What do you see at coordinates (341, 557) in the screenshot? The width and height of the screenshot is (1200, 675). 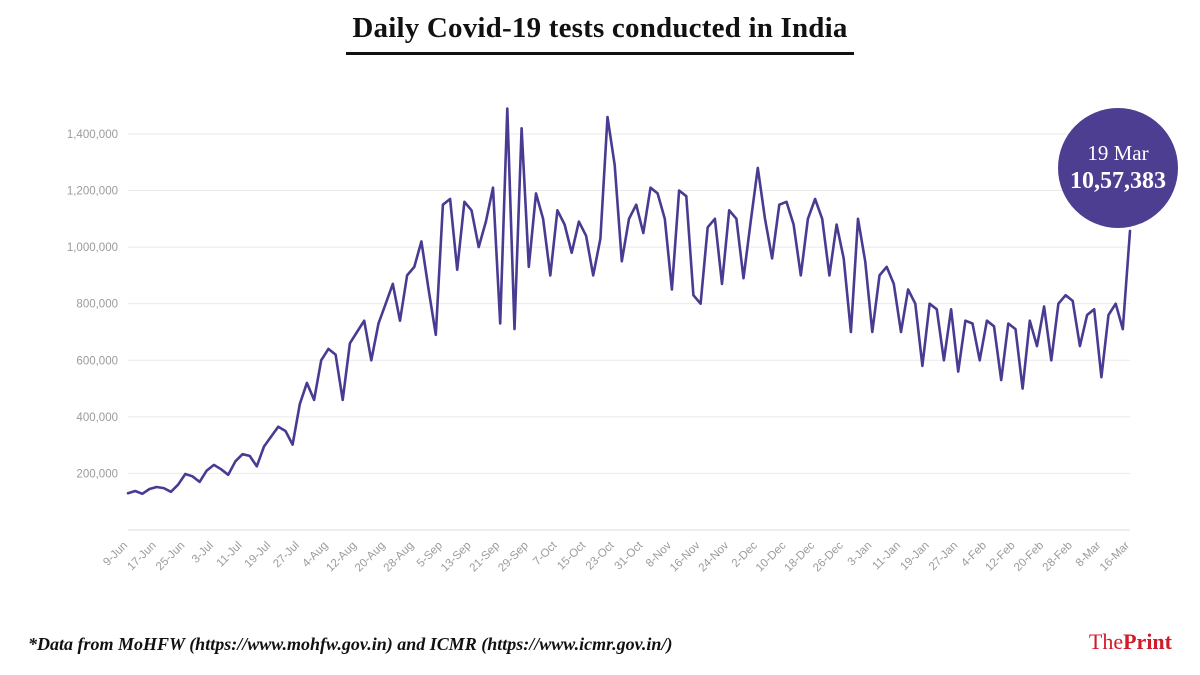 I see `svg-text: 12-Aug` at bounding box center [341, 557].